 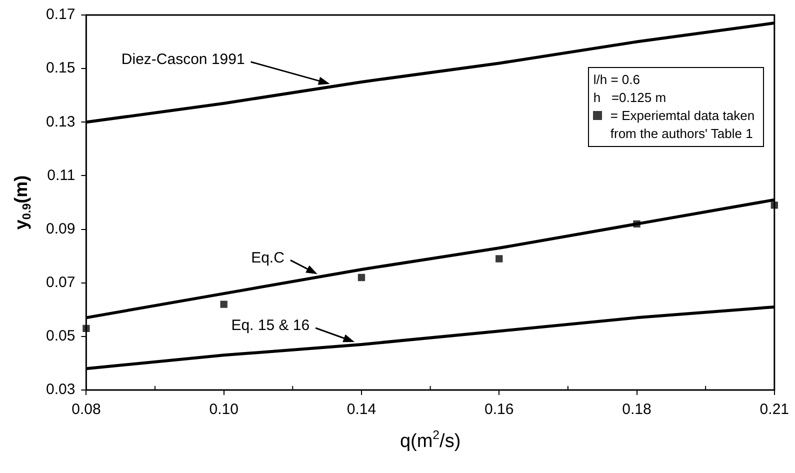 What do you see at coordinates (361, 409) in the screenshot?
I see `x-tick-label: 0.14` at bounding box center [361, 409].